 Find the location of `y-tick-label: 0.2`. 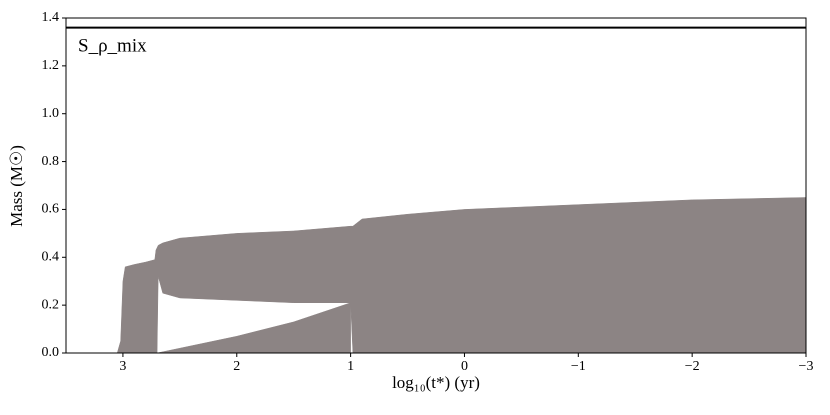

y-tick-label: 0.2 is located at coordinates (51, 304).